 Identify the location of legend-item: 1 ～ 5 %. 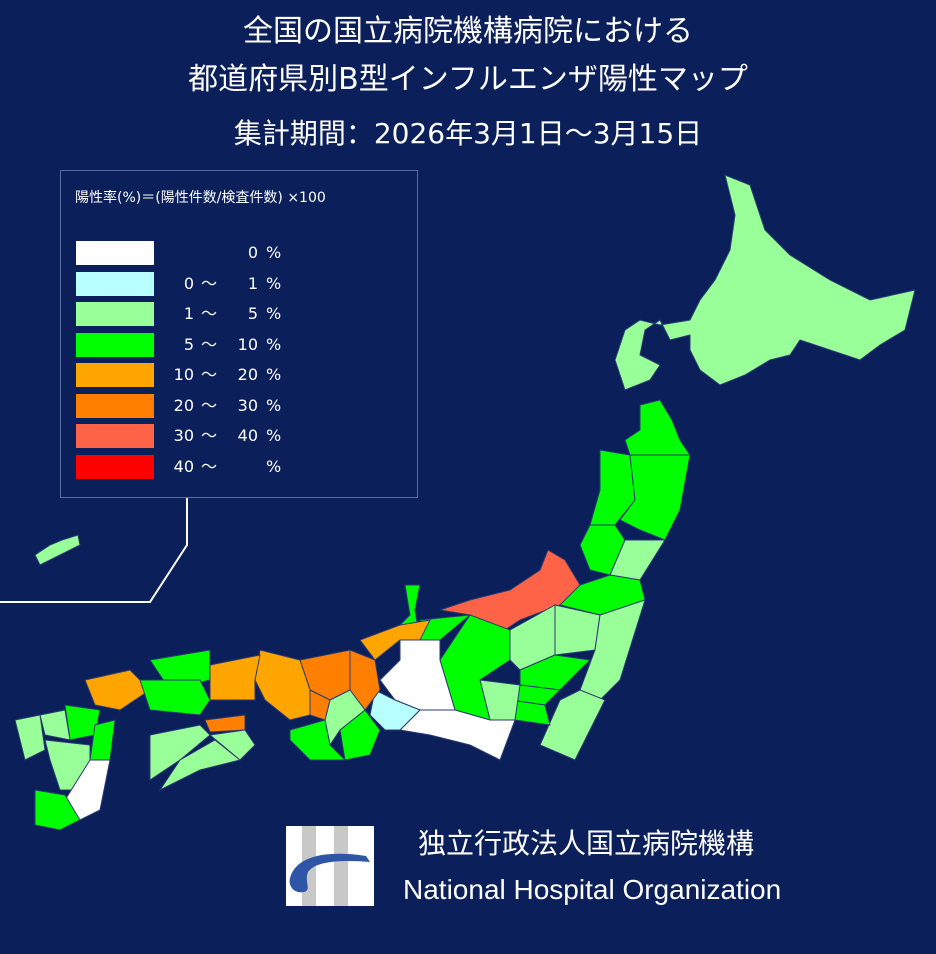
(241, 315).